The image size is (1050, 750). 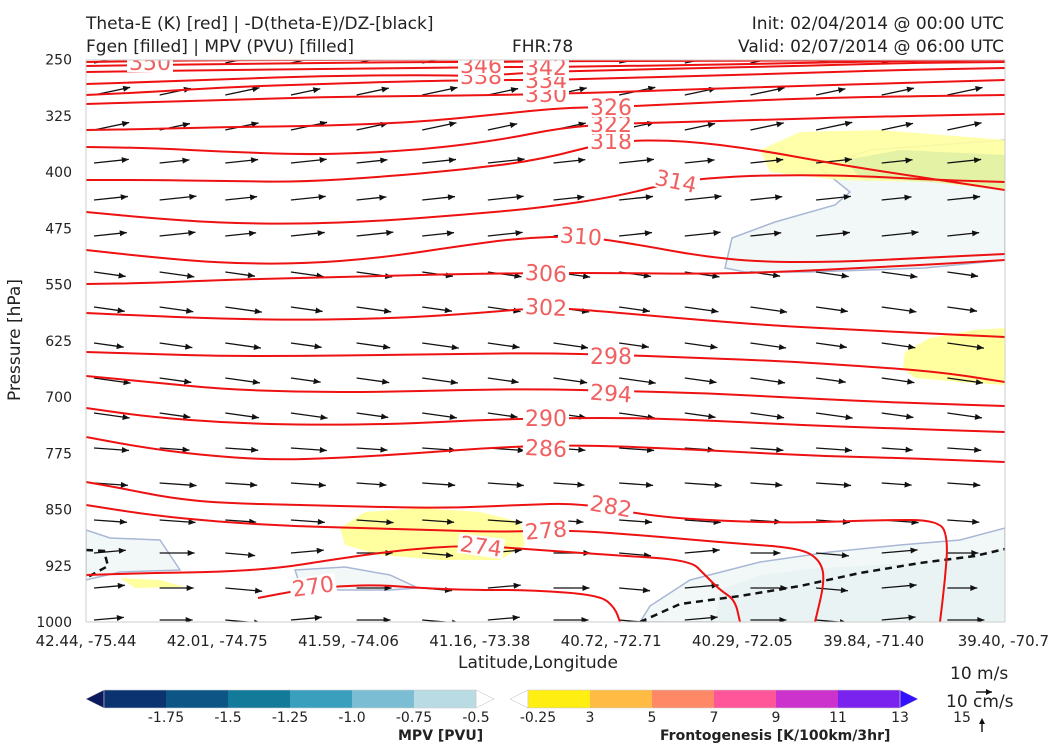 I want to click on mpv-colorbar-label: MPV [PVU], so click(x=441, y=736).